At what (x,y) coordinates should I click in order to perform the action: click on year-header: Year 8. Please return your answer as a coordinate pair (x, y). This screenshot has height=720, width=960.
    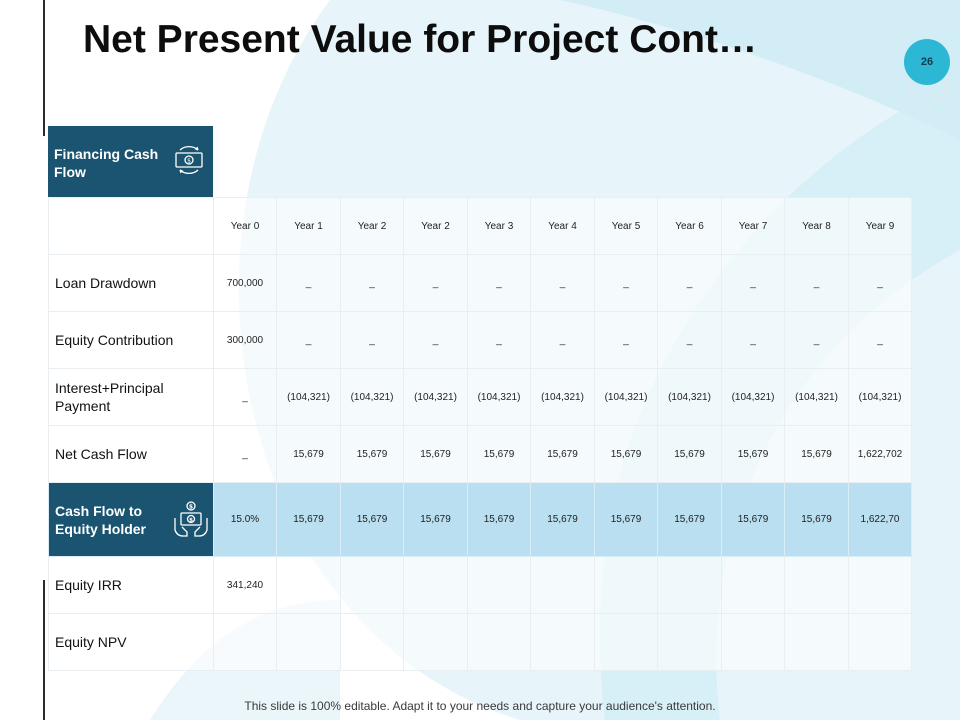
    Looking at the image, I should click on (816, 226).